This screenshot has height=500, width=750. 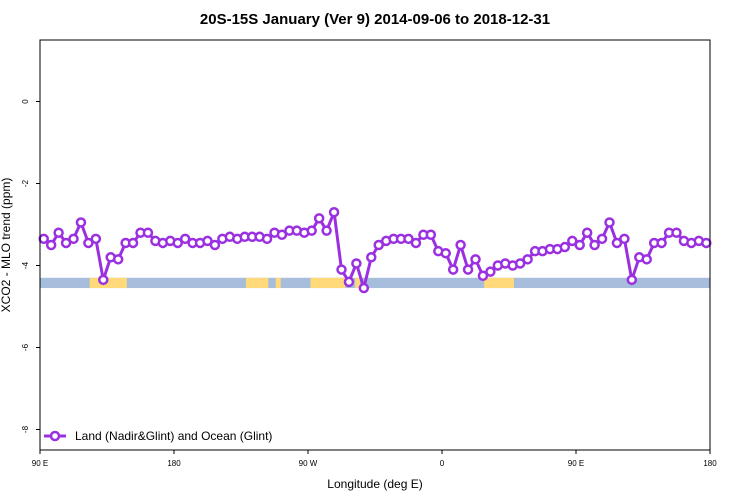 What do you see at coordinates (374, 459) in the screenshot?
I see `x-axis-ticks: 90 E 180 90 W 0 90 E 180` at bounding box center [374, 459].